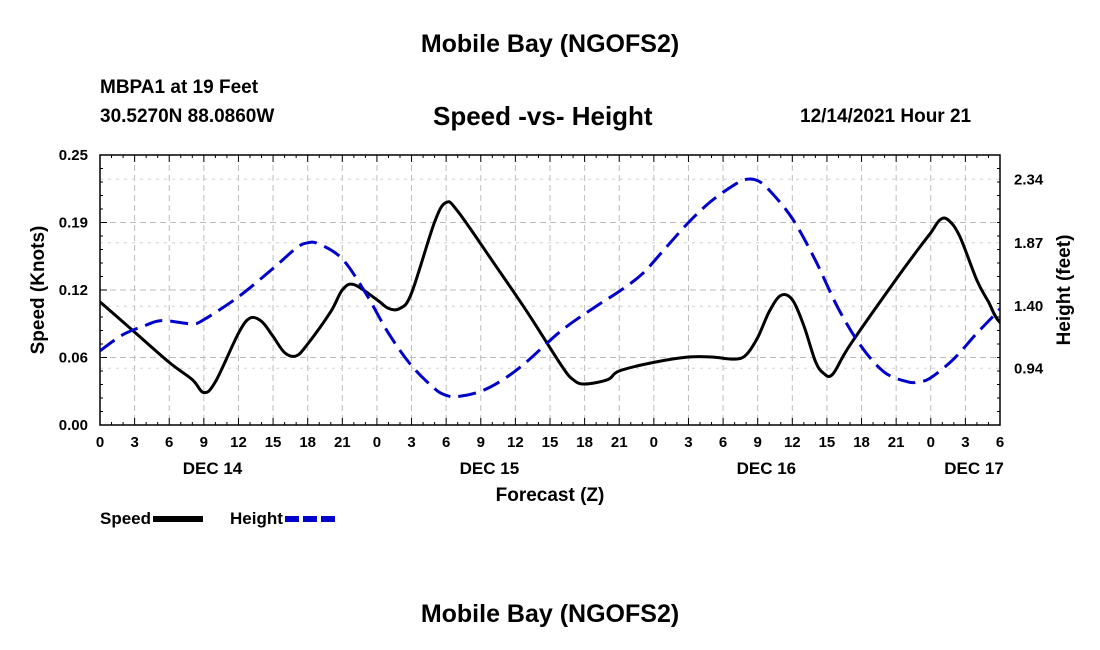  I want to click on station-label: MBPA1 at 19 Feet, so click(179, 87).